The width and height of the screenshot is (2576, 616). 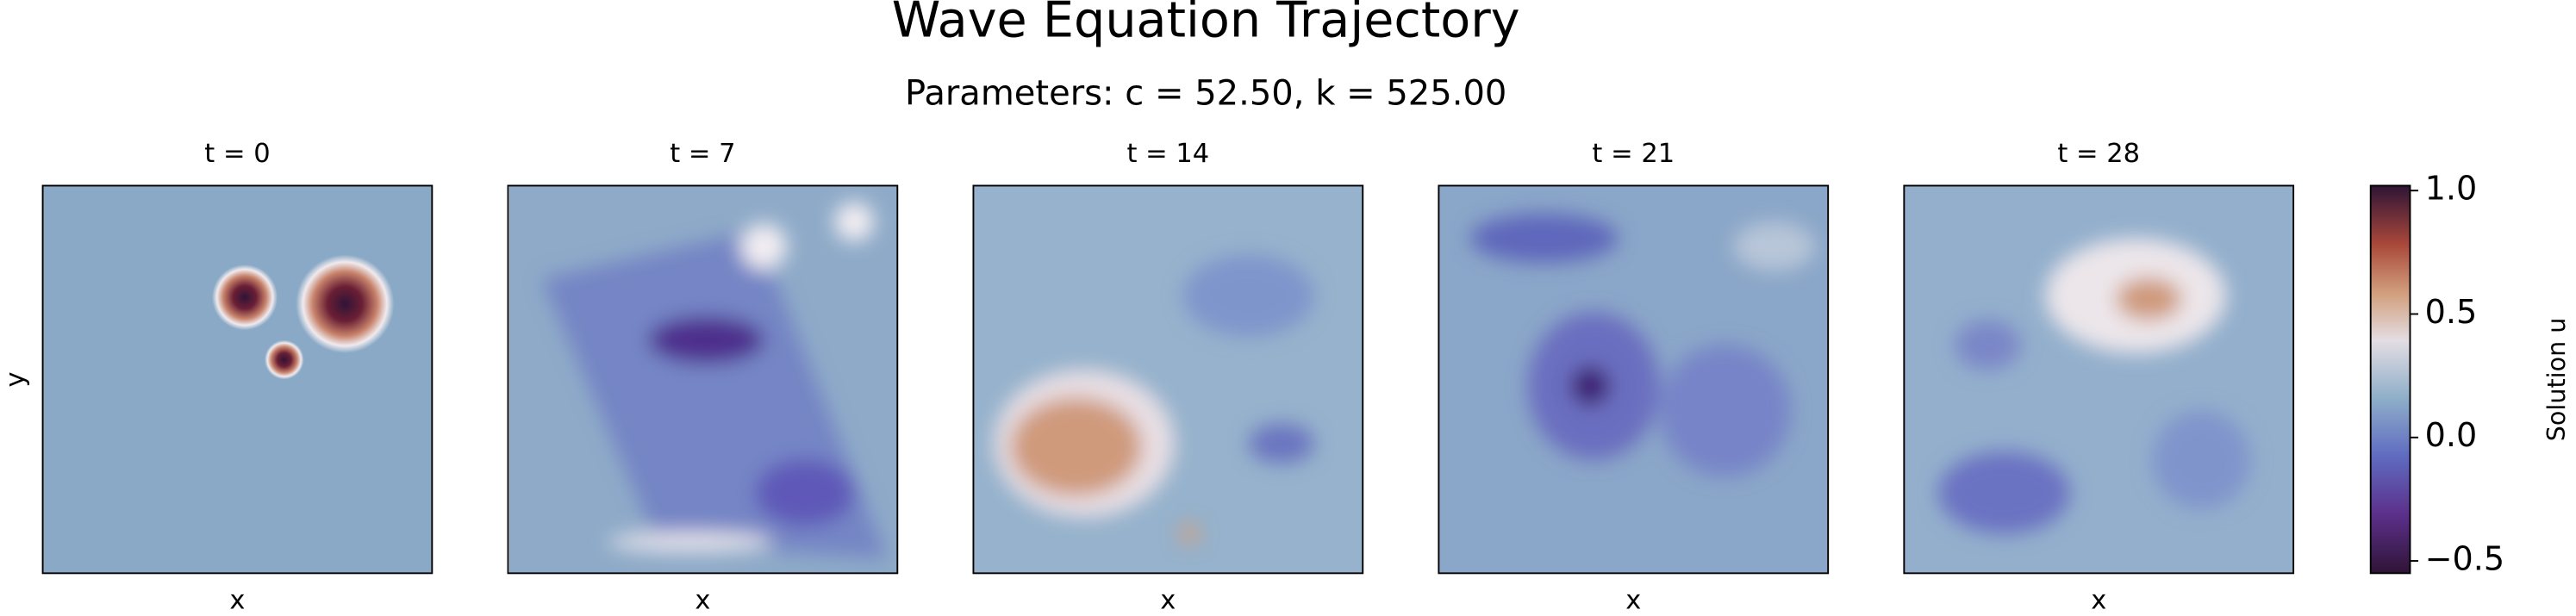 I want to click on panel-title: t = 21, so click(x=1633, y=154).